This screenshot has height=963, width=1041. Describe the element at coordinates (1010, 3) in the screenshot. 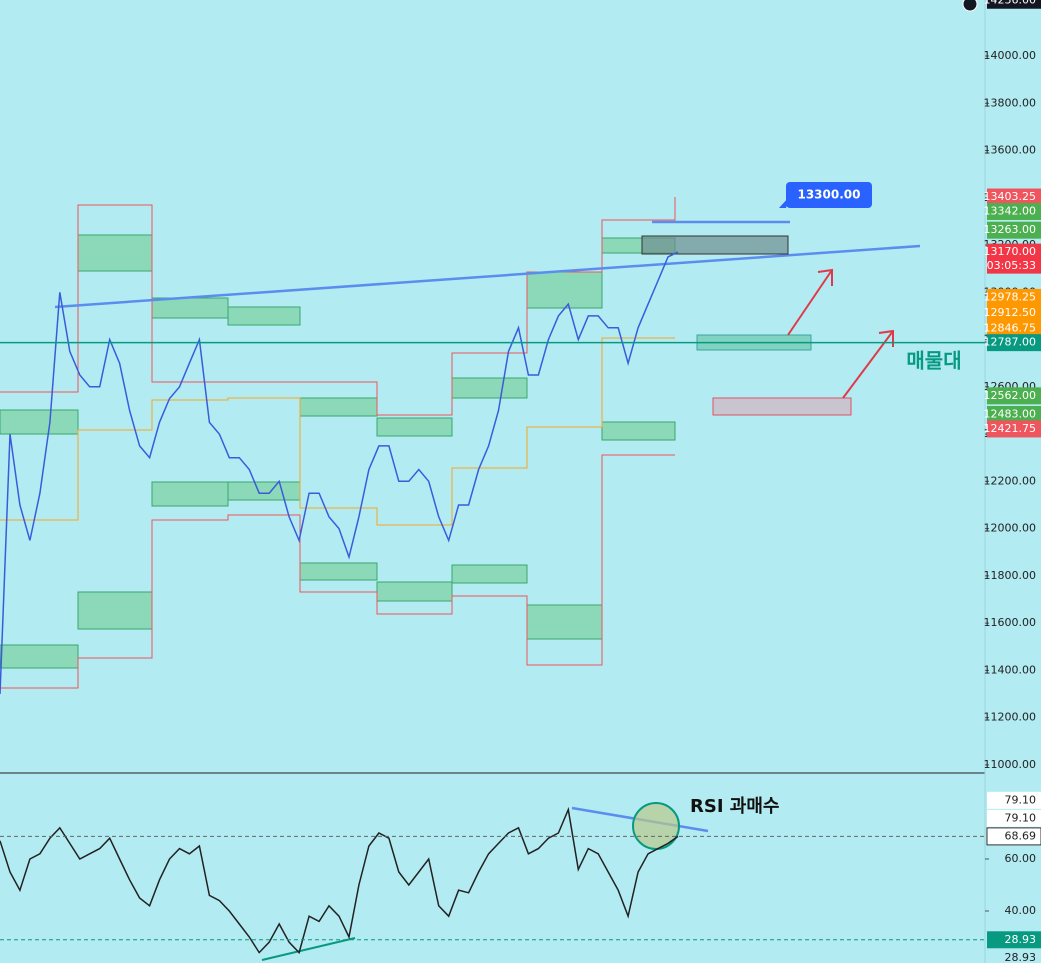

I see `price-tag-label: 14236.00` at that location.